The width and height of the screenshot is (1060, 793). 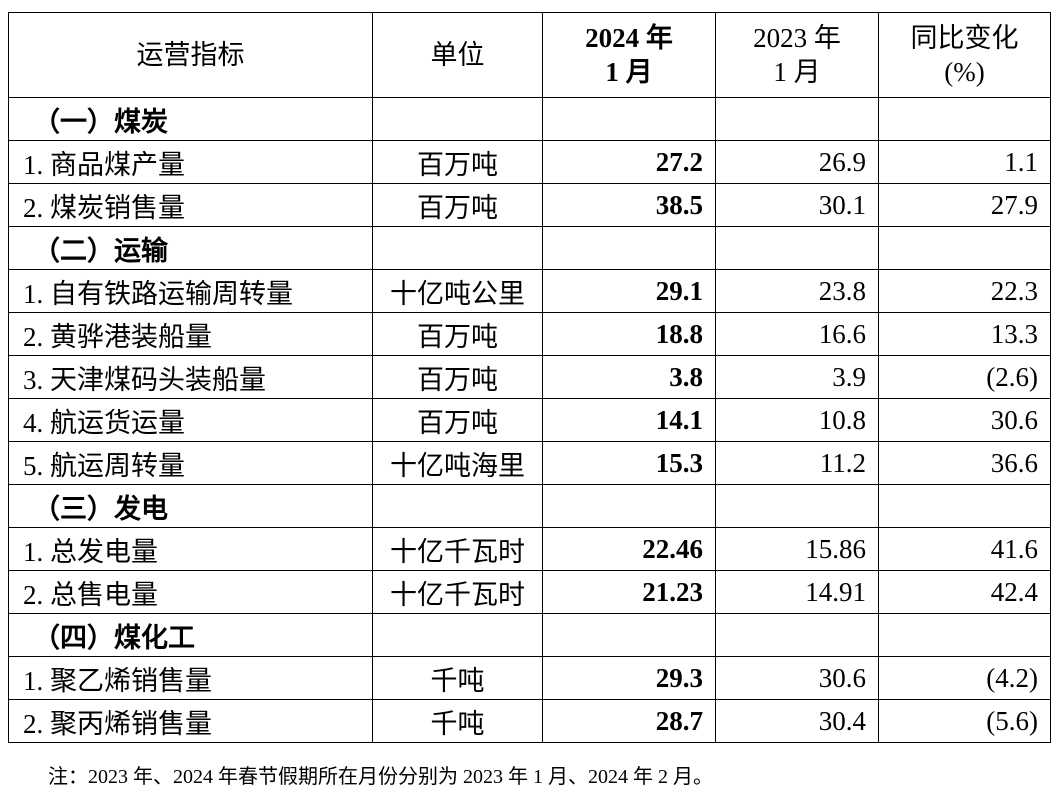 I want to click on table-cell: 14.1, so click(x=629, y=420).